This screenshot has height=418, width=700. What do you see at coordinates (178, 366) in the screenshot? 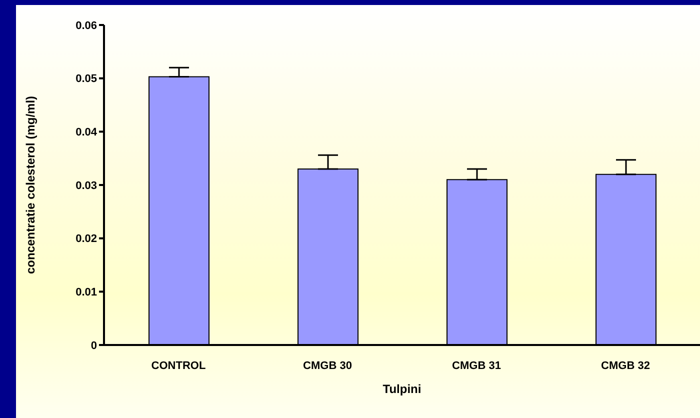
I see `x-tick-label: CONTROL` at bounding box center [178, 366].